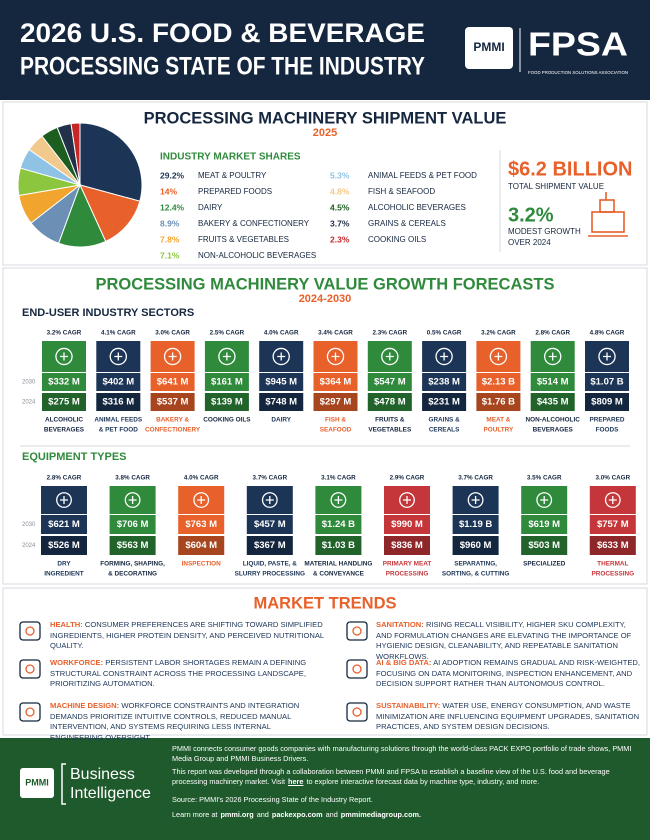 The width and height of the screenshot is (650, 840). What do you see at coordinates (404, 662) in the screenshot?
I see `trend-heading: AI & BIG DATA:` at bounding box center [404, 662].